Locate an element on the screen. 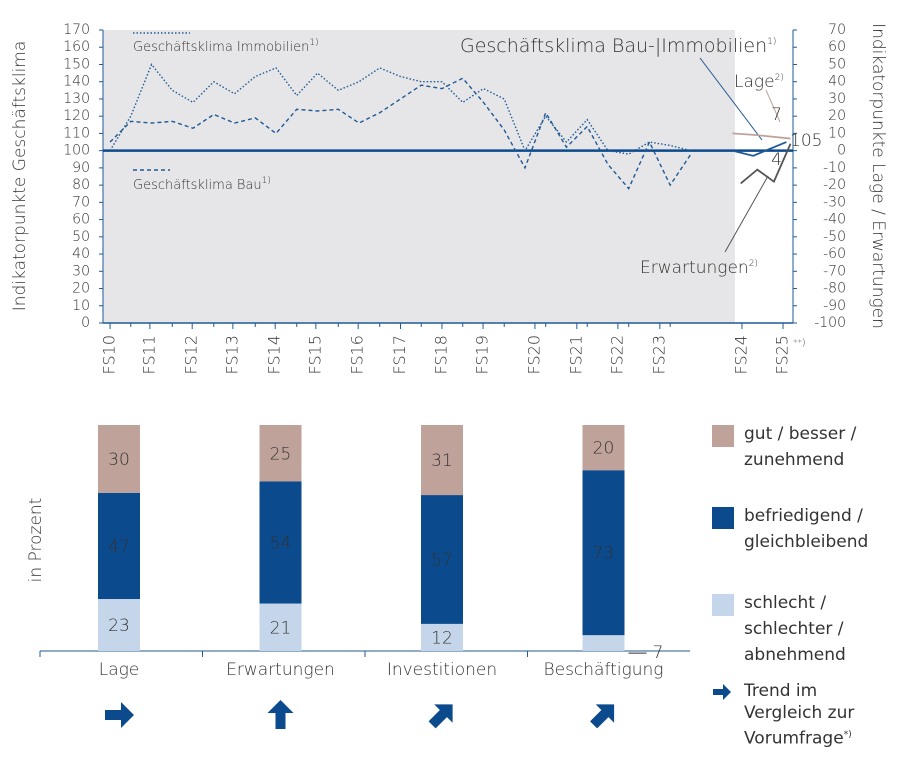 Image resolution: width=898 pixels, height=763 pixels. y2-tick-label: 30 is located at coordinates (837, 99).